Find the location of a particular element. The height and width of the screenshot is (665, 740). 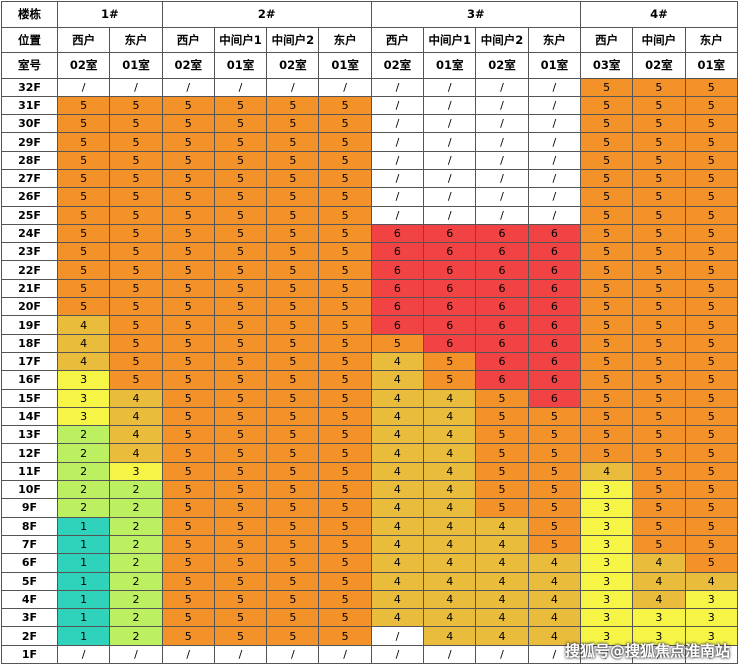

floor-row: 1F / / / / / / / / / / / / / is located at coordinates (370, 654).